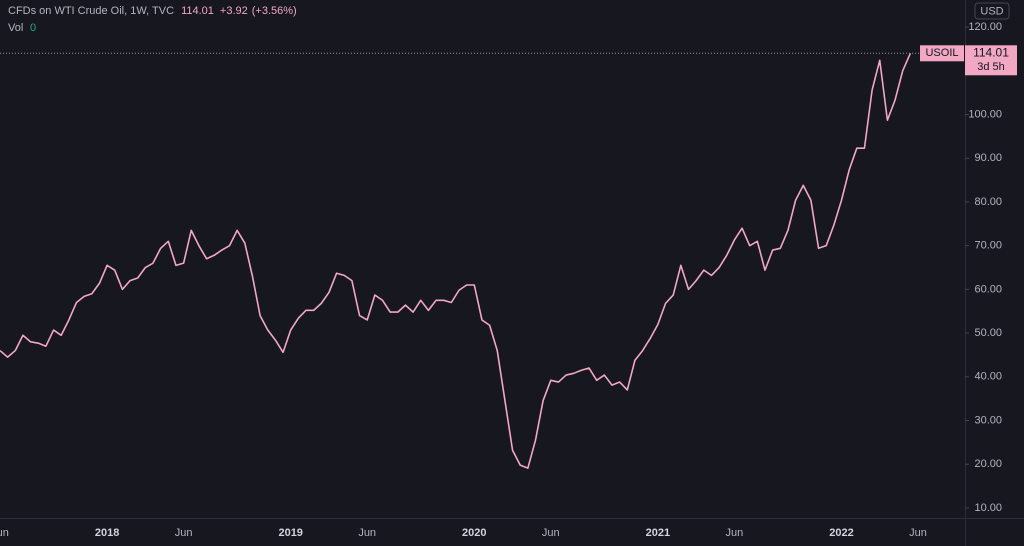 The height and width of the screenshot is (546, 1024). What do you see at coordinates (107, 533) in the screenshot?
I see `x-tick-label: 2018` at bounding box center [107, 533].